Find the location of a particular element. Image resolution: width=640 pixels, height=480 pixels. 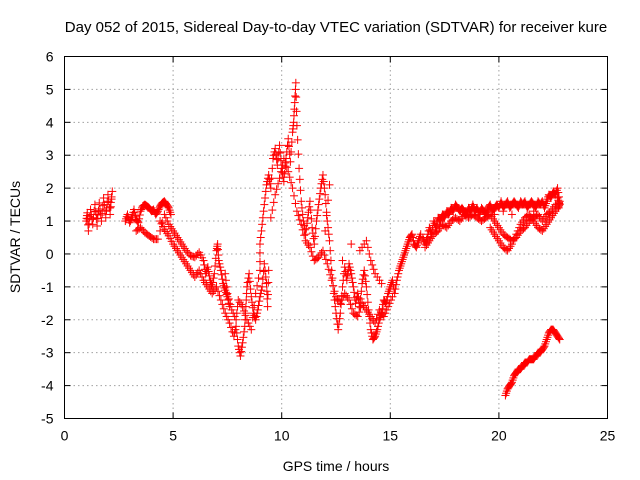

y-tick-label: 5 is located at coordinates (50, 89).